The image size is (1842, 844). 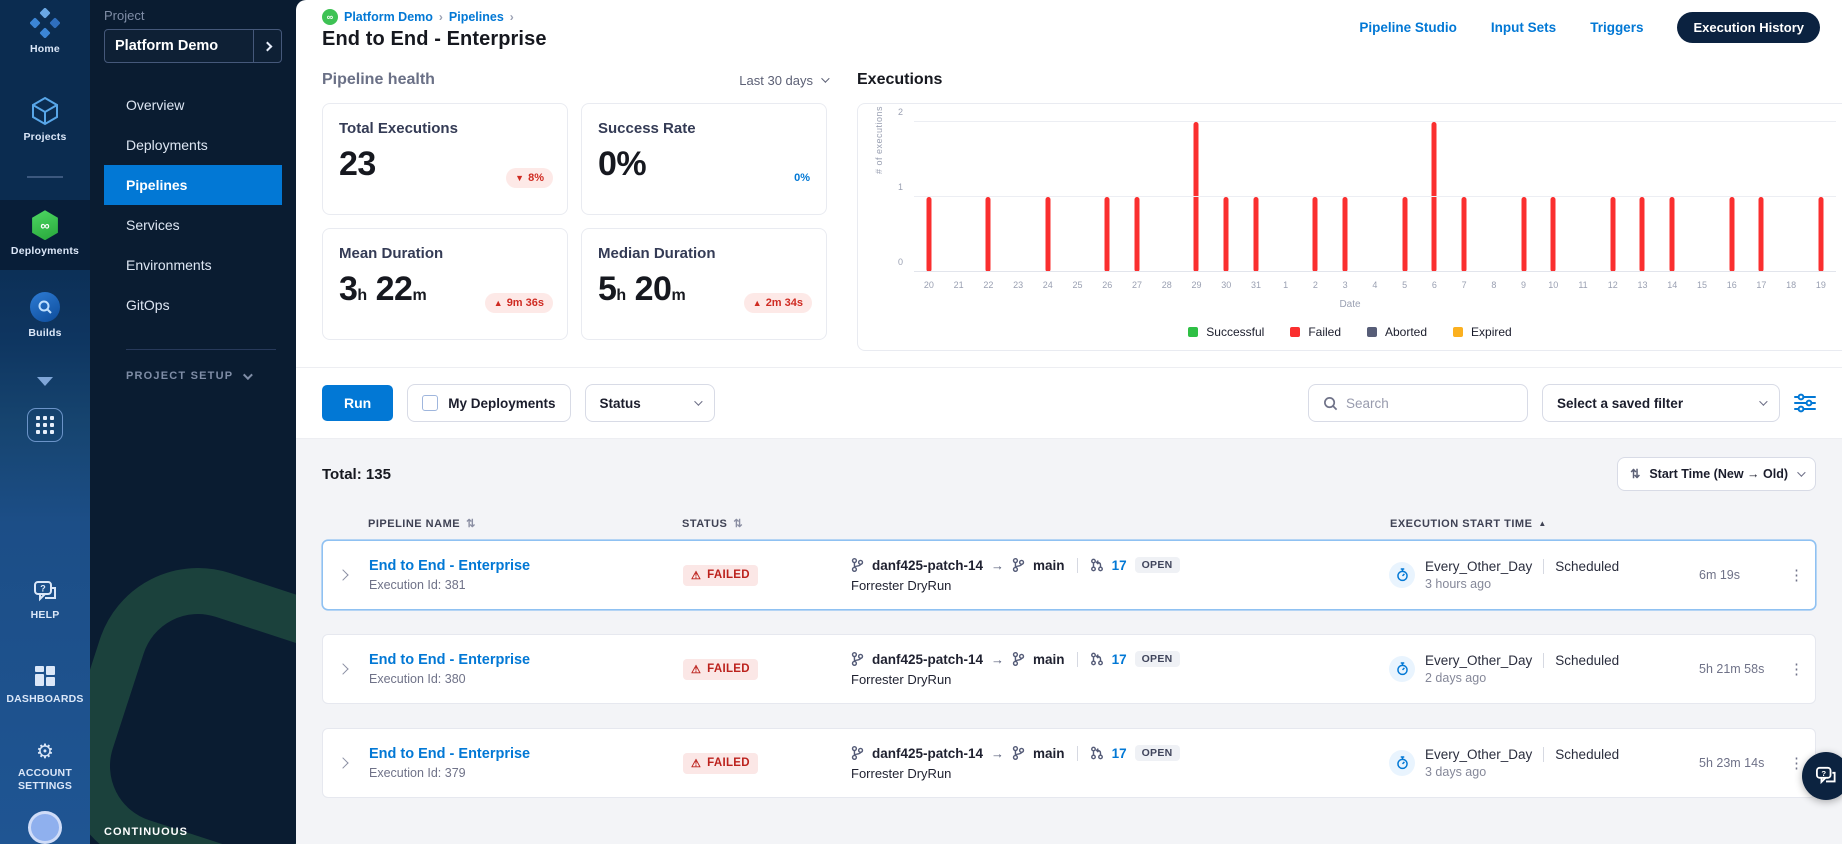 What do you see at coordinates (155, 105) in the screenshot?
I see `sidebar-item-overview: Overview` at bounding box center [155, 105].